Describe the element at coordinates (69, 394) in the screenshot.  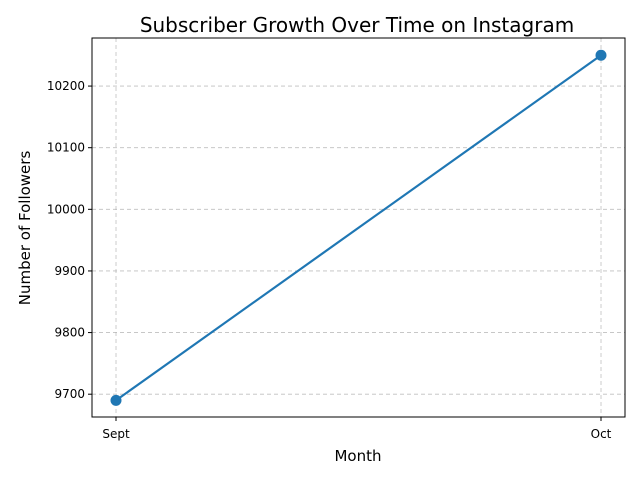
I see `y-tick-label: 9700` at that location.